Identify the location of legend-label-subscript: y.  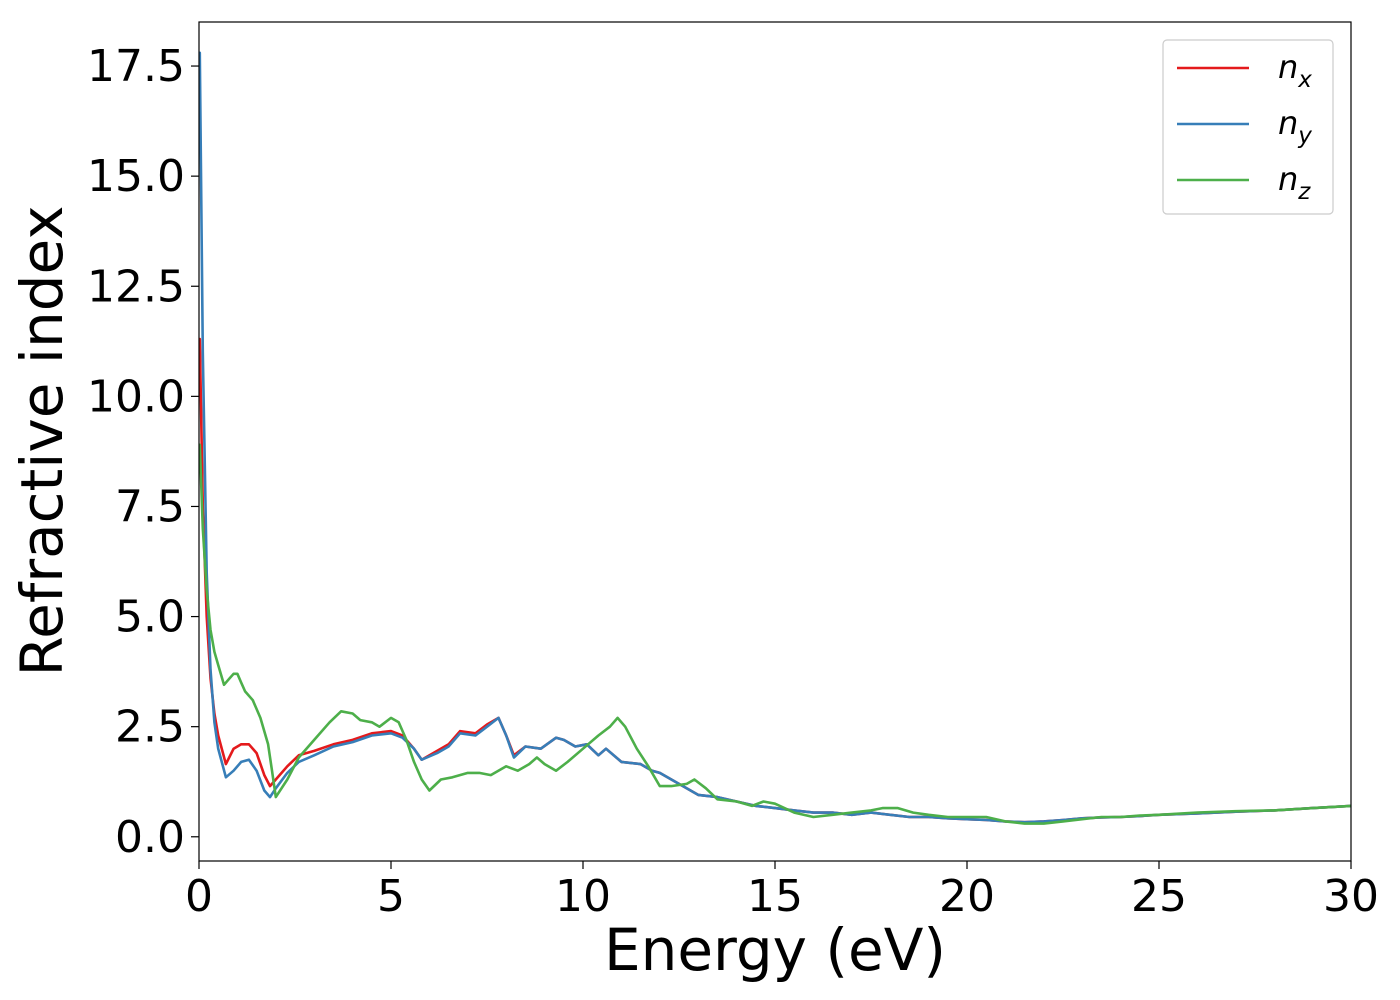
(1304, 136).